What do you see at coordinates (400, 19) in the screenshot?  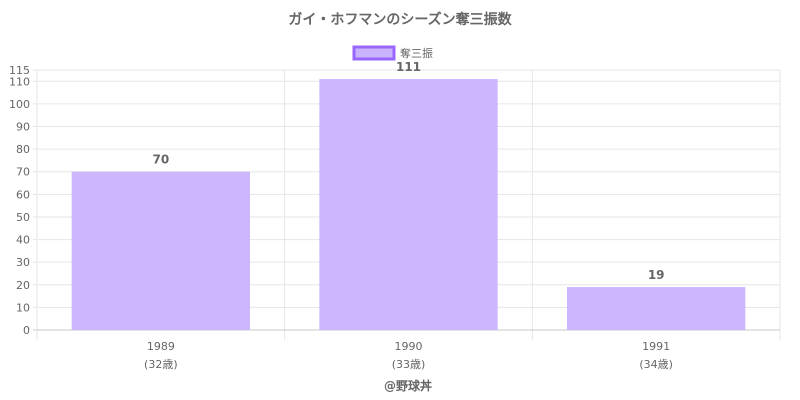 I see `chart-title: ガイ・ホフマンのシーズン奪三振数` at bounding box center [400, 19].